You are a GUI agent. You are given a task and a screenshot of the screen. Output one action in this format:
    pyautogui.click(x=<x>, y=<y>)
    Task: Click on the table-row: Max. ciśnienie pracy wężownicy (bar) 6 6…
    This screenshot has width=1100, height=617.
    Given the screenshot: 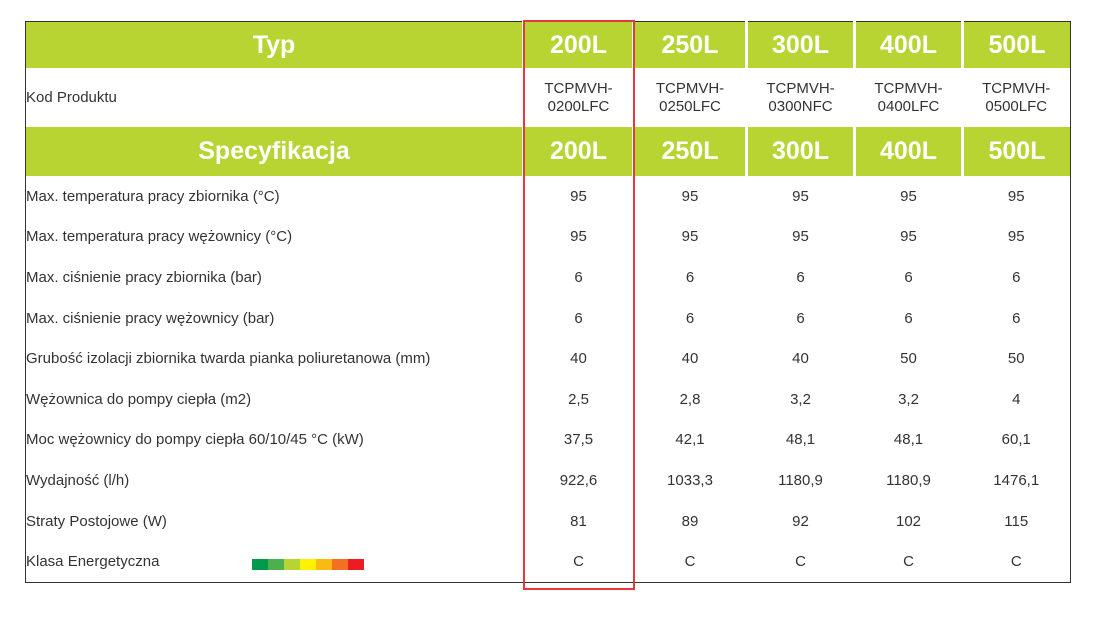 What is the action you would take?
    pyautogui.click(x=548, y=318)
    